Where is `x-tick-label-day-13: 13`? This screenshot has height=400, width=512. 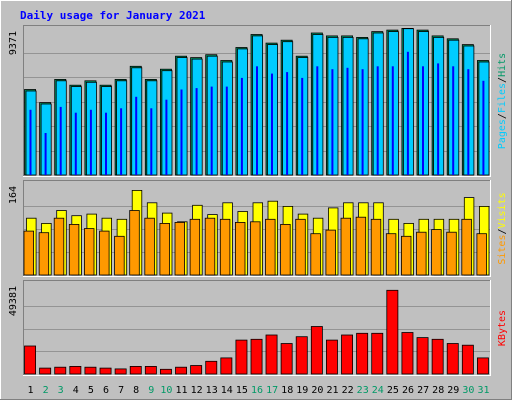
x-tick-label-day-13: 13 is located at coordinates (212, 390).